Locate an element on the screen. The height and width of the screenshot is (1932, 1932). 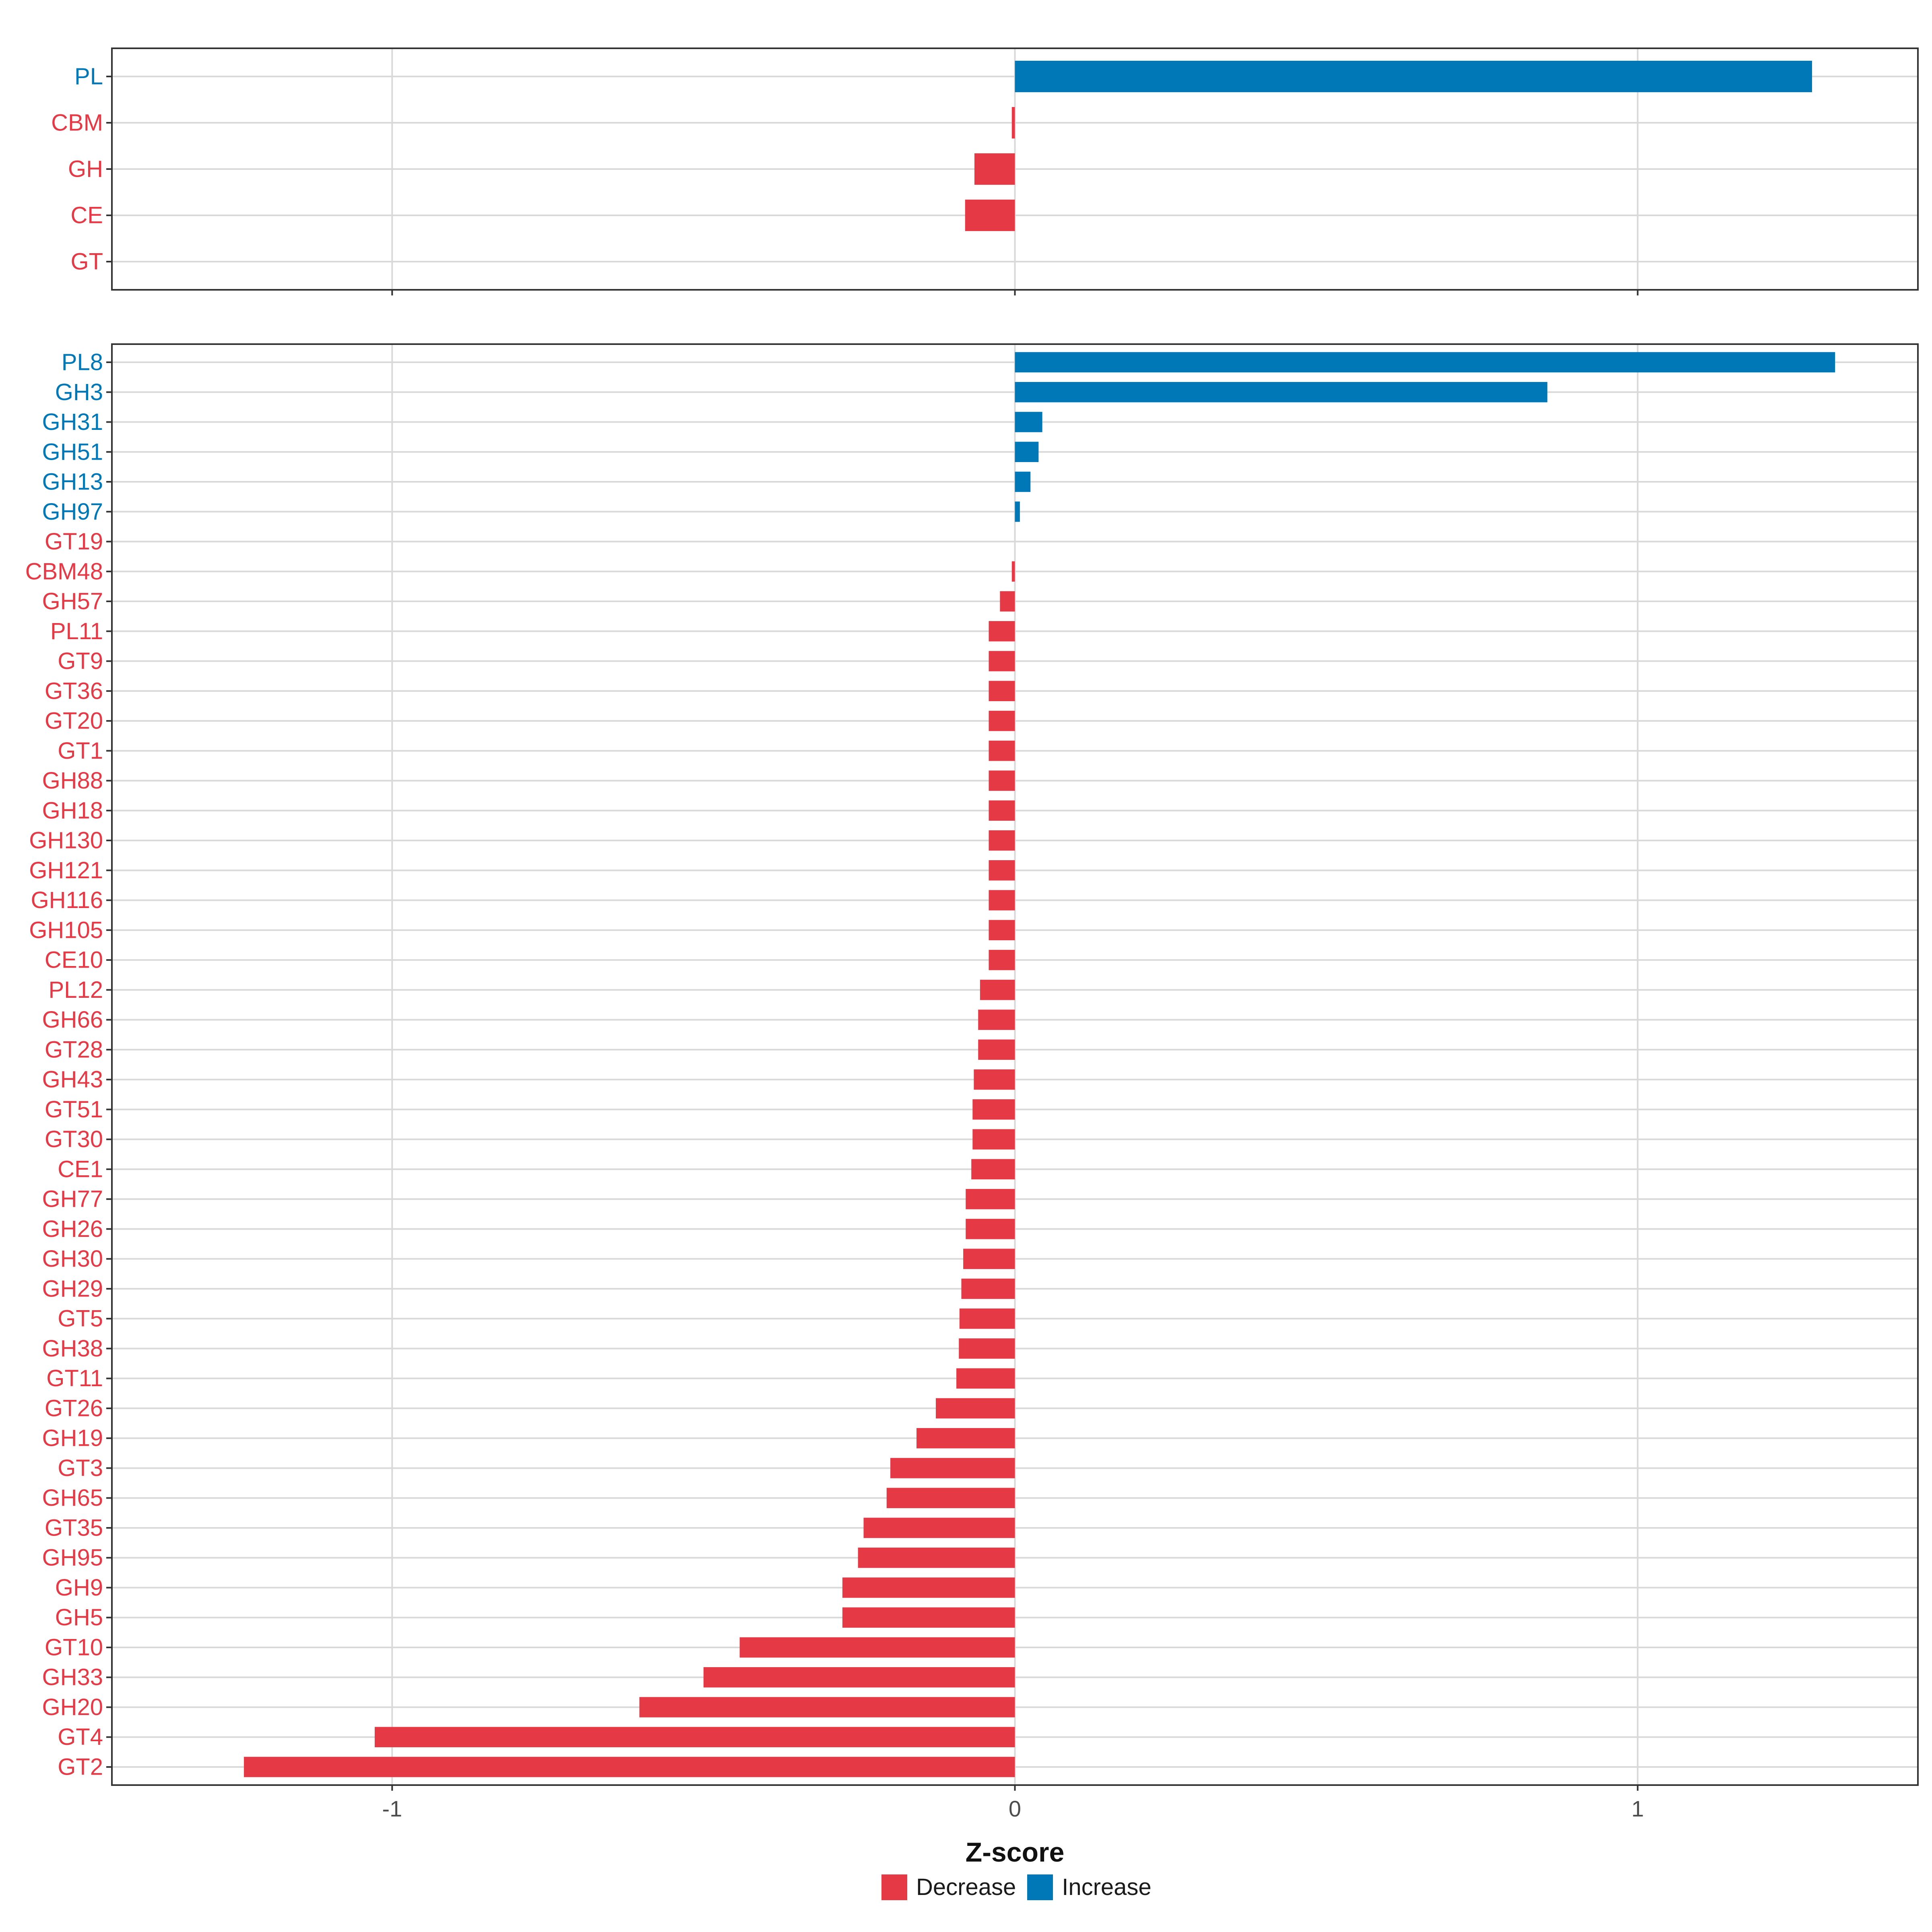
ytick-label-GH26: GH26 is located at coordinates (72, 1229).